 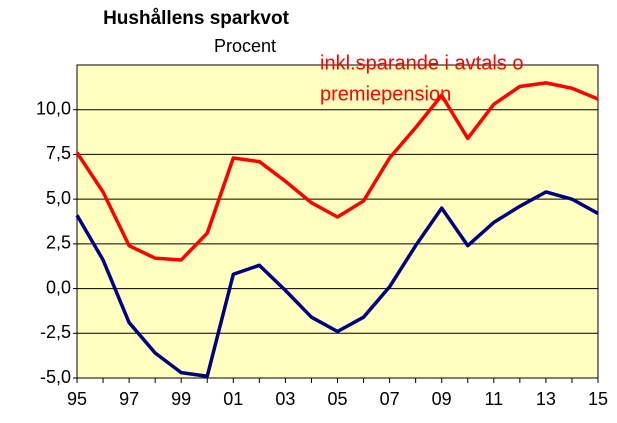 I want to click on x-tick-label: 03, so click(x=285, y=399).